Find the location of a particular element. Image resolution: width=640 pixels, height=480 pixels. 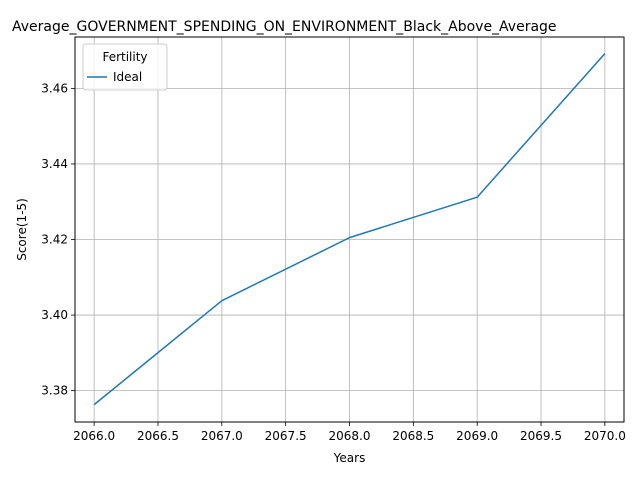

x-tick-label: 2066.5 is located at coordinates (158, 436).